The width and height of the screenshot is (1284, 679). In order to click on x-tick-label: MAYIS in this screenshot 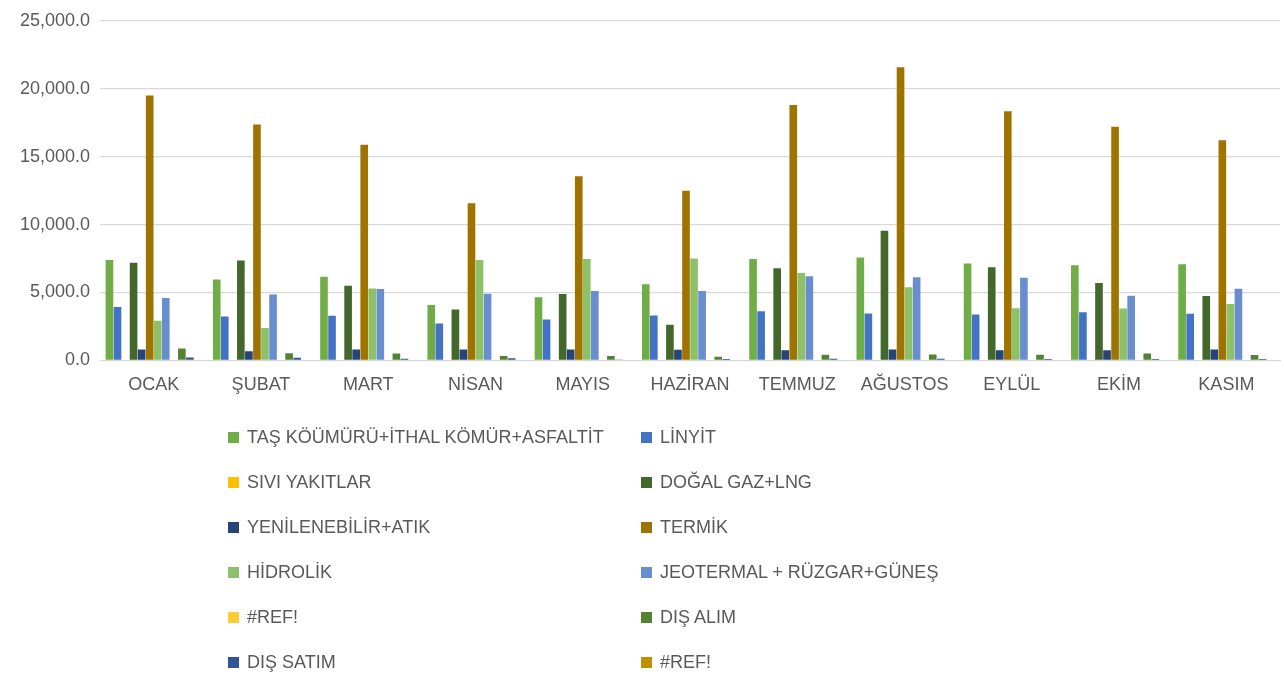, I will do `click(583, 384)`.